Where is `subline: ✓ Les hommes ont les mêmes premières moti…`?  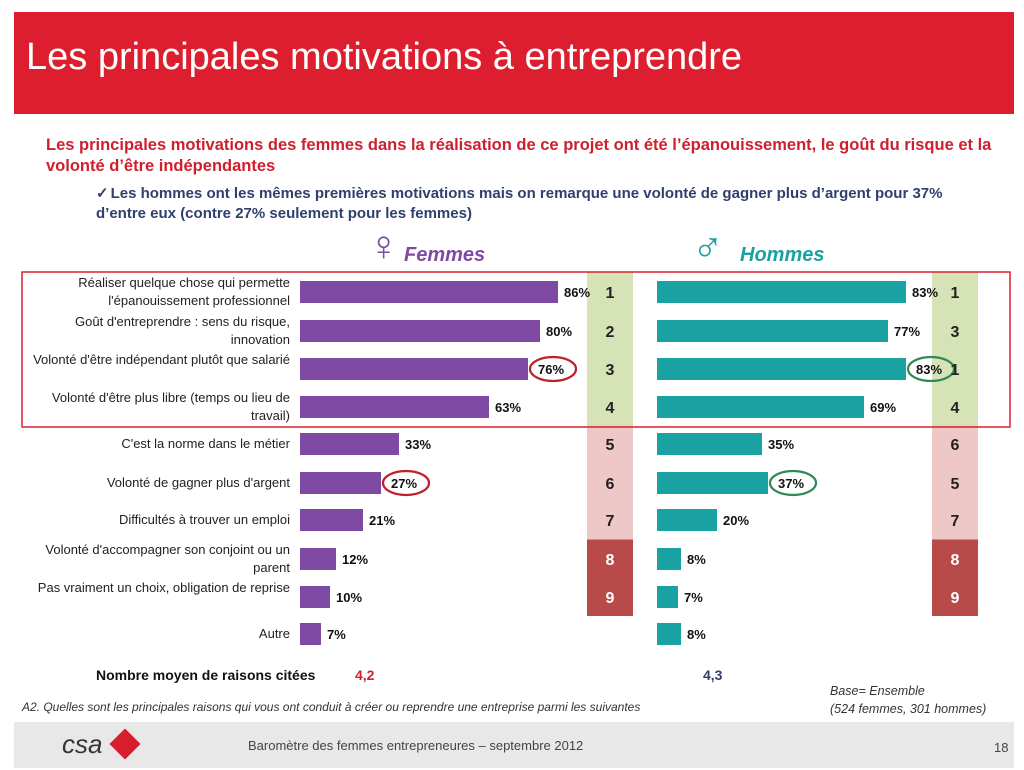 subline: ✓ Les hommes ont les mêmes premières moti… is located at coordinates (546, 204).